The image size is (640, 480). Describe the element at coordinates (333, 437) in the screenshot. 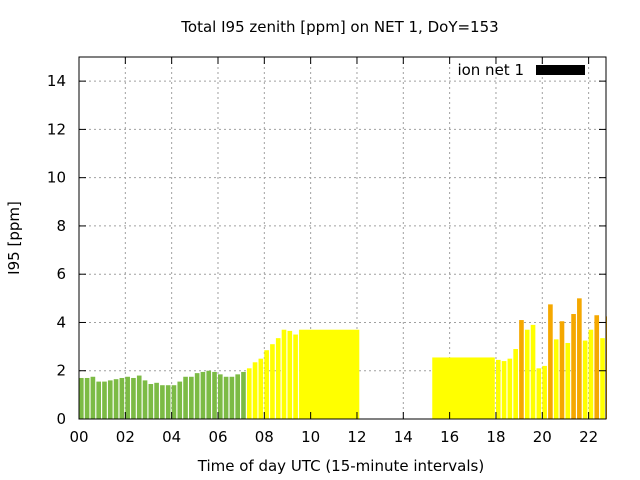

I see `x-tick-labels: 00 02 04 06 08 10 12 14 16 18 20 22` at that location.